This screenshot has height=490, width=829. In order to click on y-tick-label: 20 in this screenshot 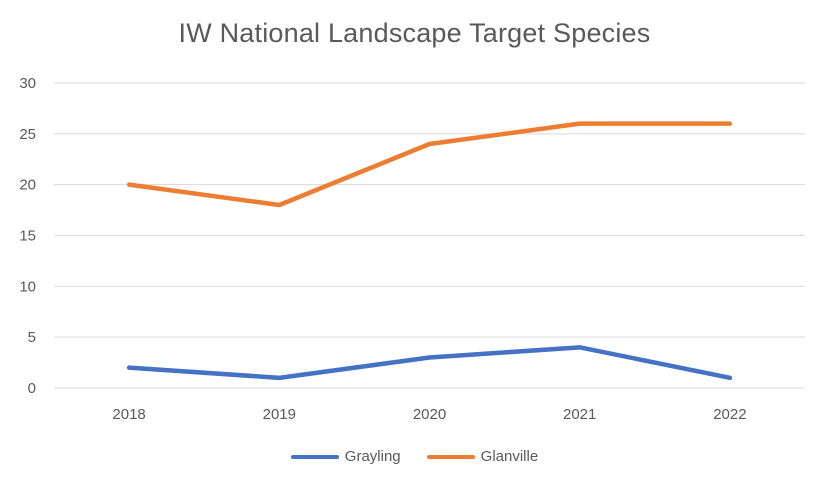, I will do `click(27, 185)`.